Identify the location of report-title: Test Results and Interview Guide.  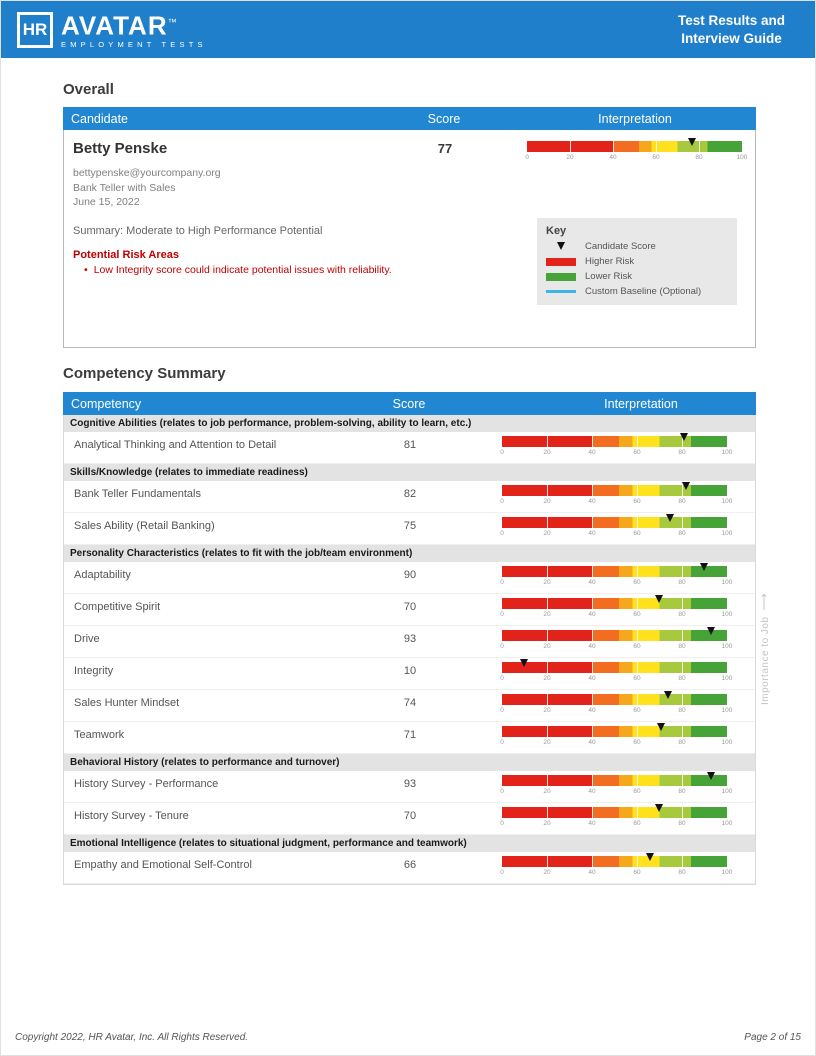
(731, 30).